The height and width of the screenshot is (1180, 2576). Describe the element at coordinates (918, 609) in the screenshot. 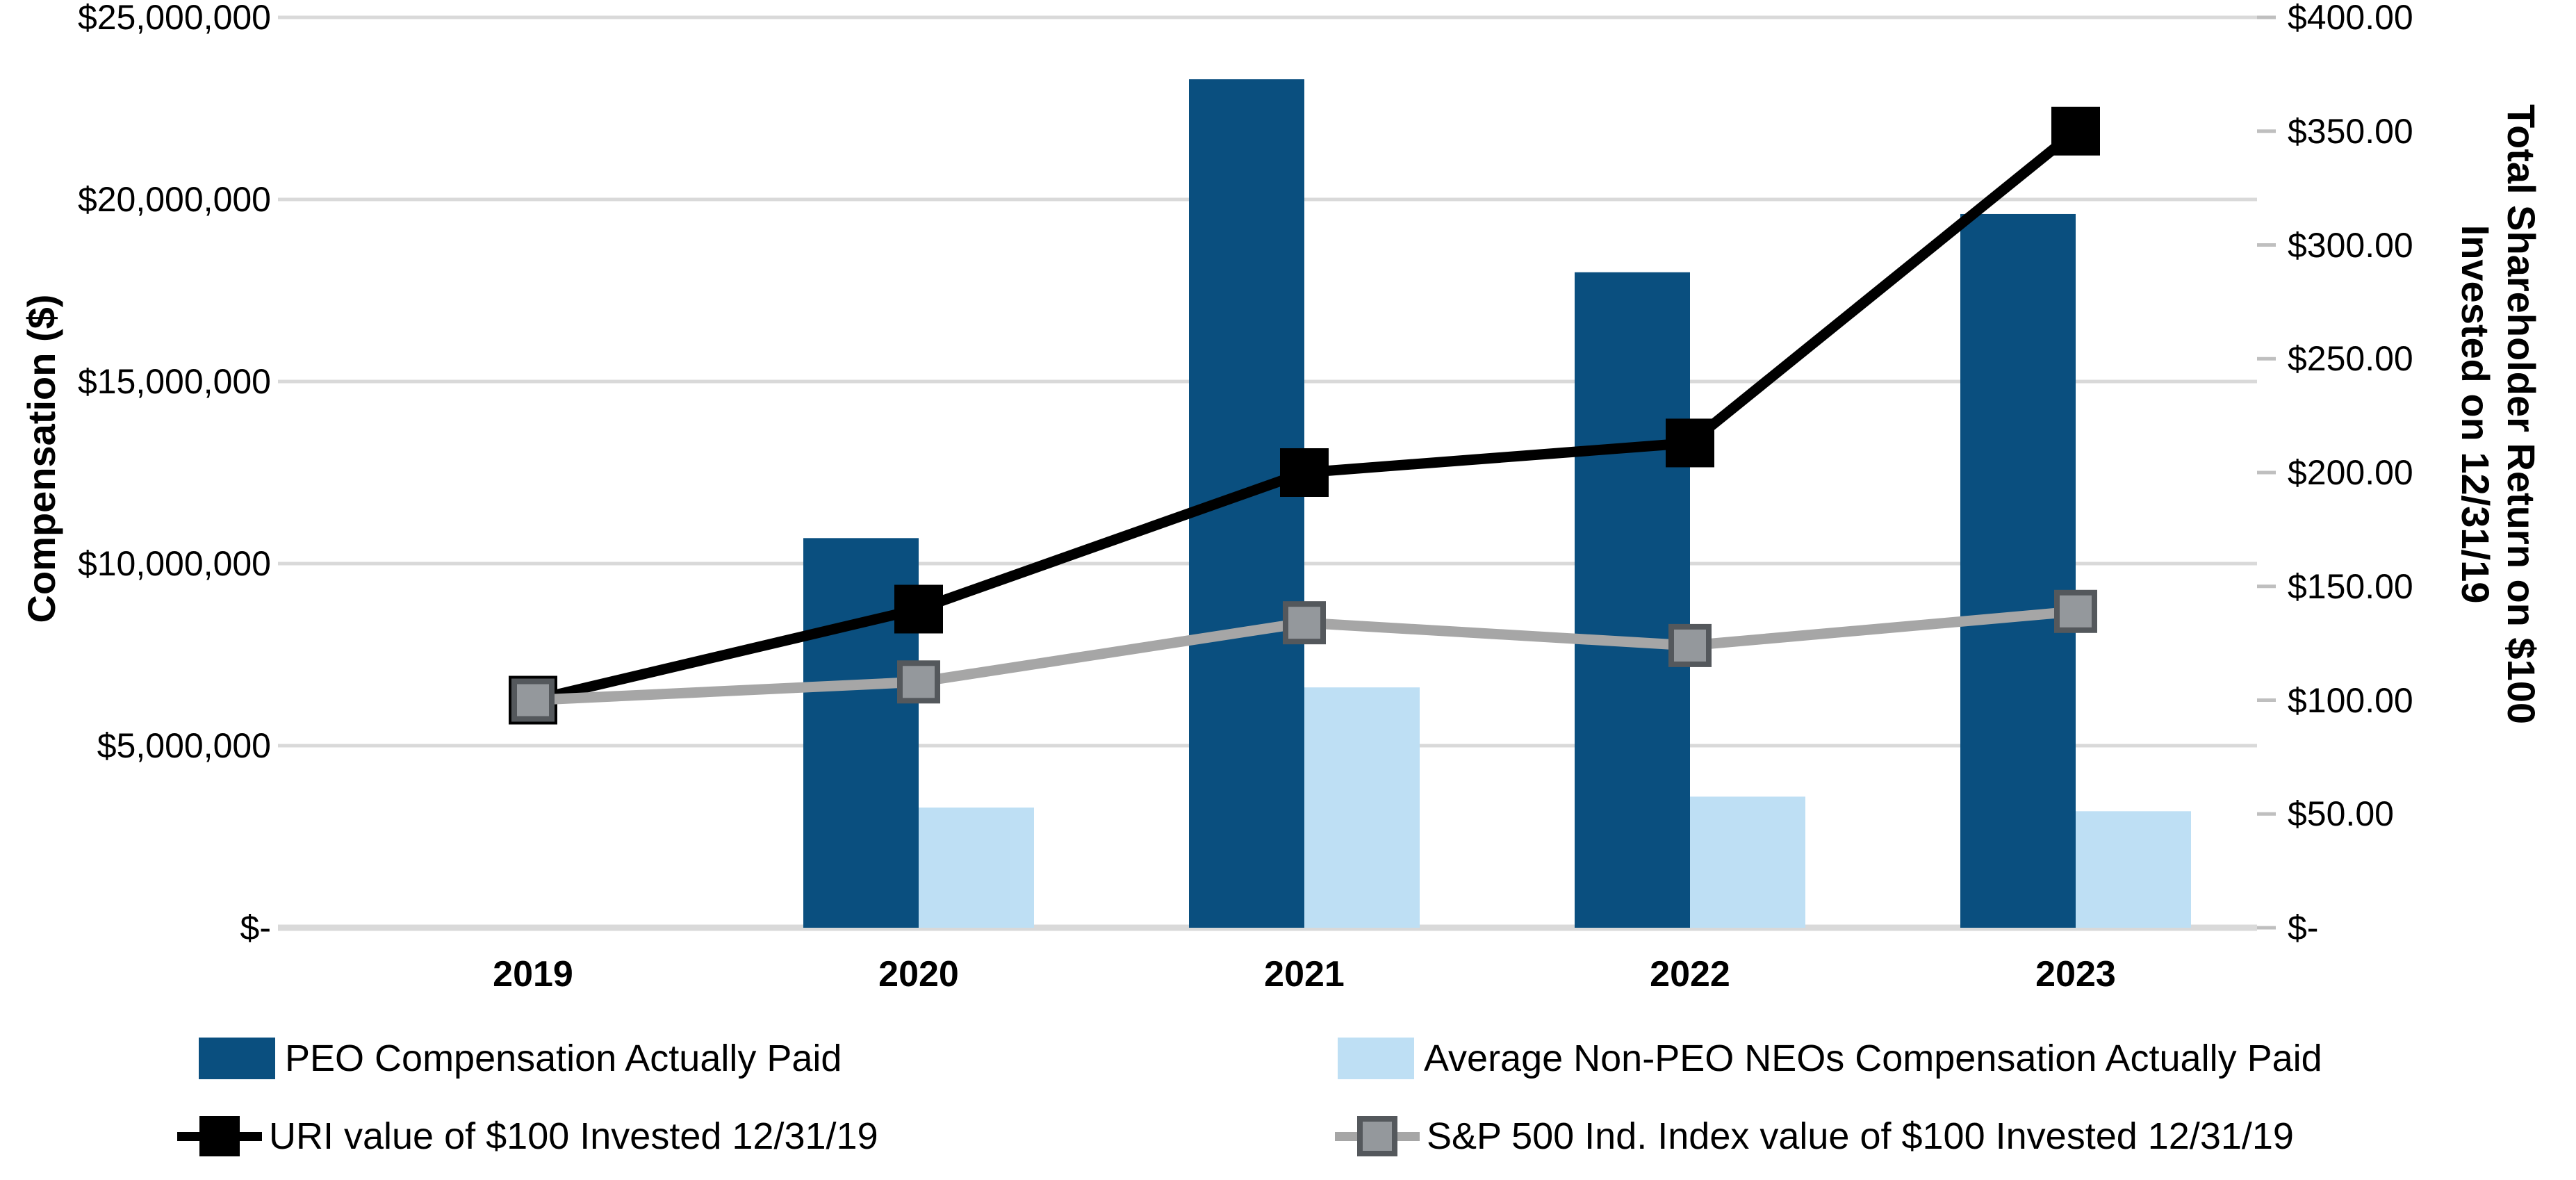

I see `uri-marker-2020` at that location.